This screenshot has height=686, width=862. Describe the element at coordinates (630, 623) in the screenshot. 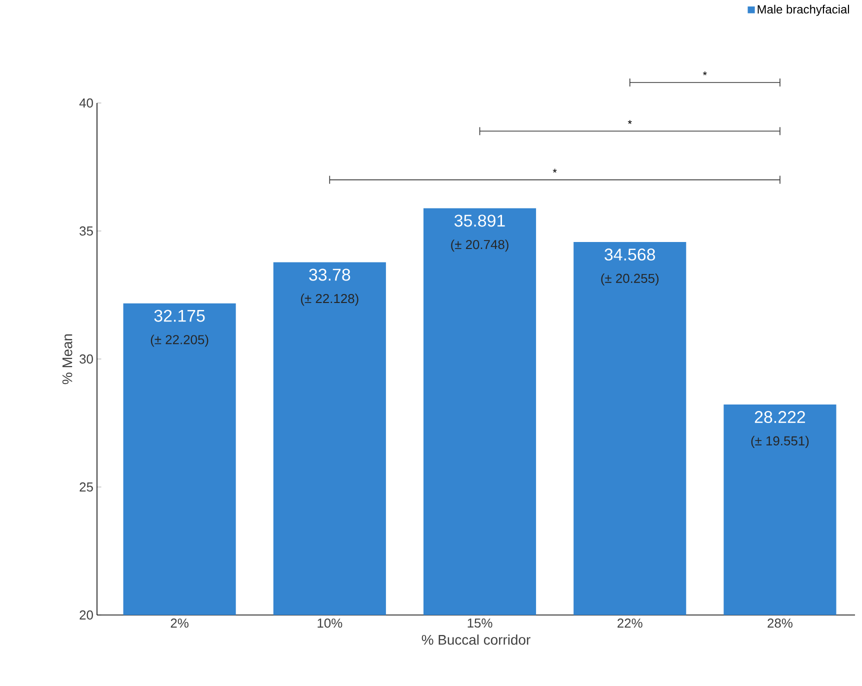

I see `x-tick-label: 22%` at that location.